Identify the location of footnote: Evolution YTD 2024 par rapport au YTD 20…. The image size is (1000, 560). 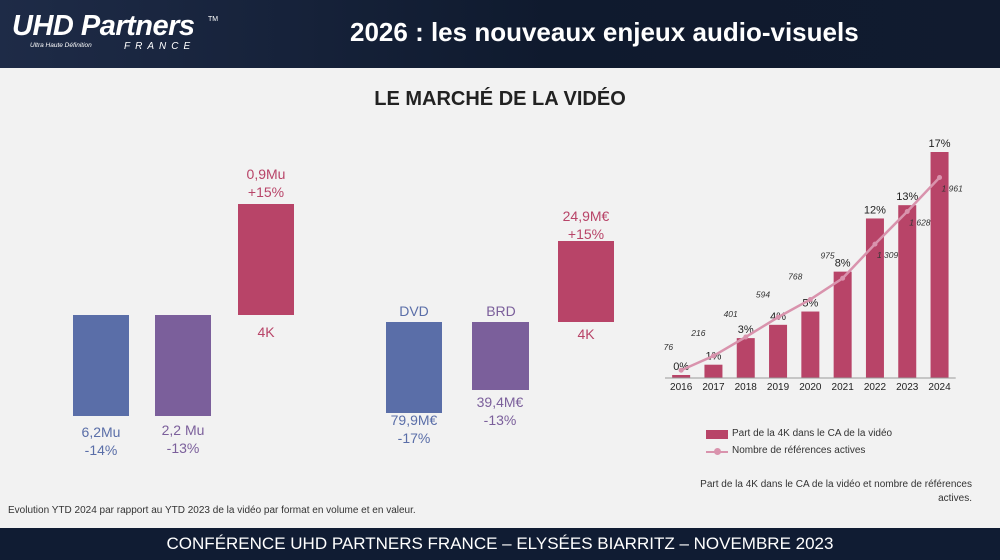
(212, 510).